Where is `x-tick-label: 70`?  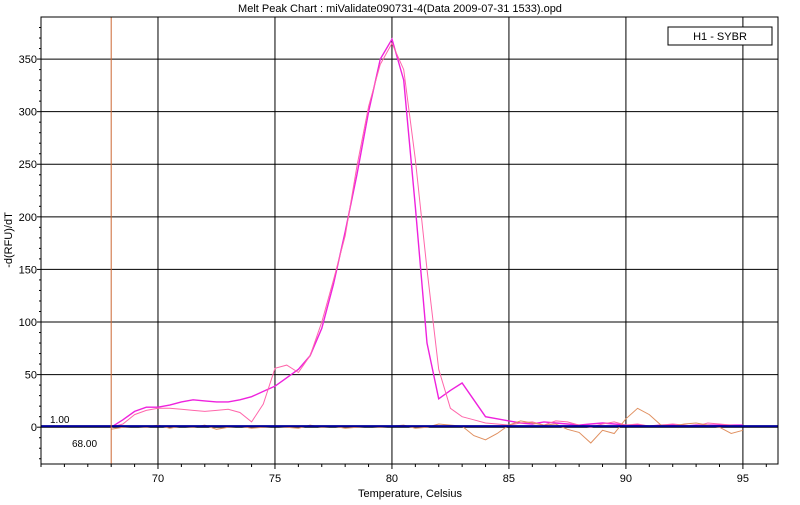 x-tick-label: 70 is located at coordinates (158, 479).